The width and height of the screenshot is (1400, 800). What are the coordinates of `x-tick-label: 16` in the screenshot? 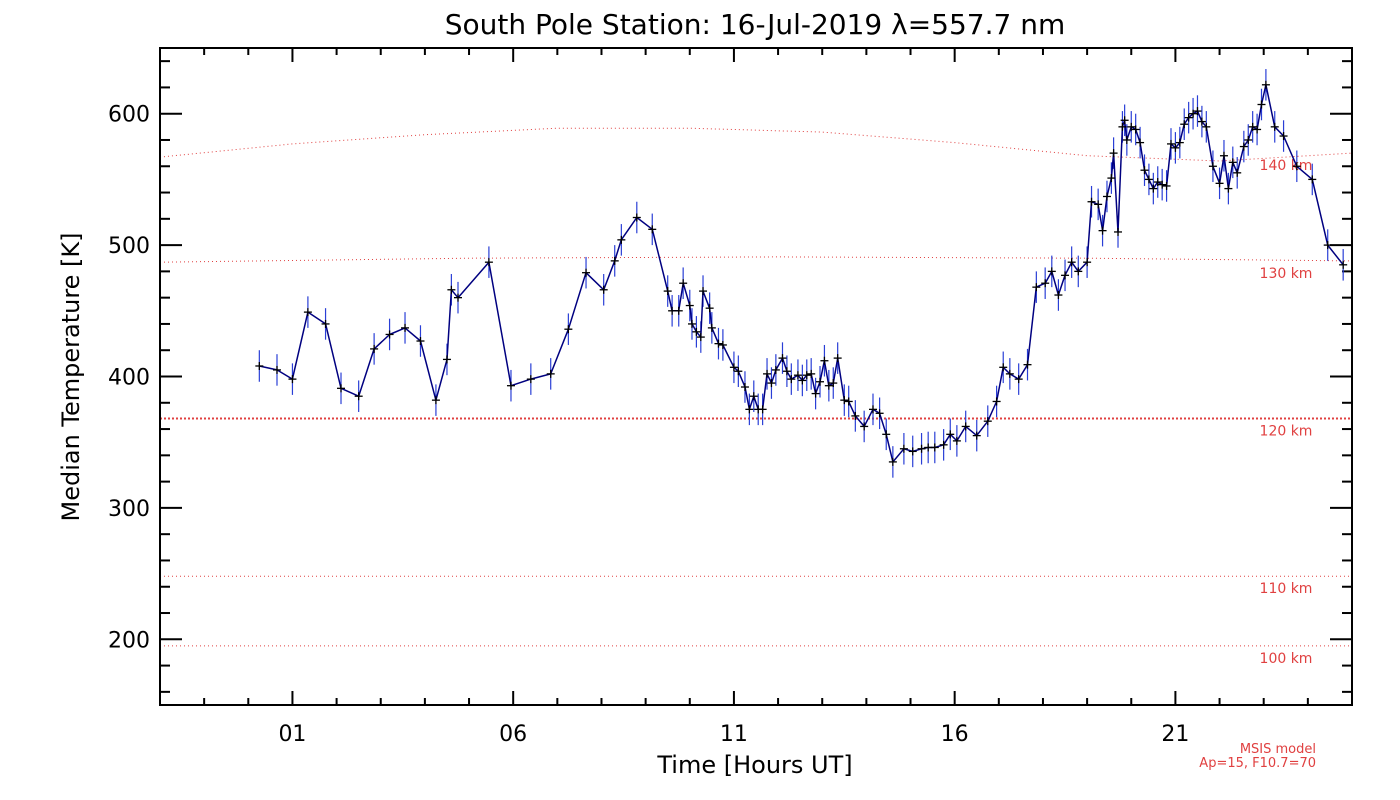 It's located at (955, 734).